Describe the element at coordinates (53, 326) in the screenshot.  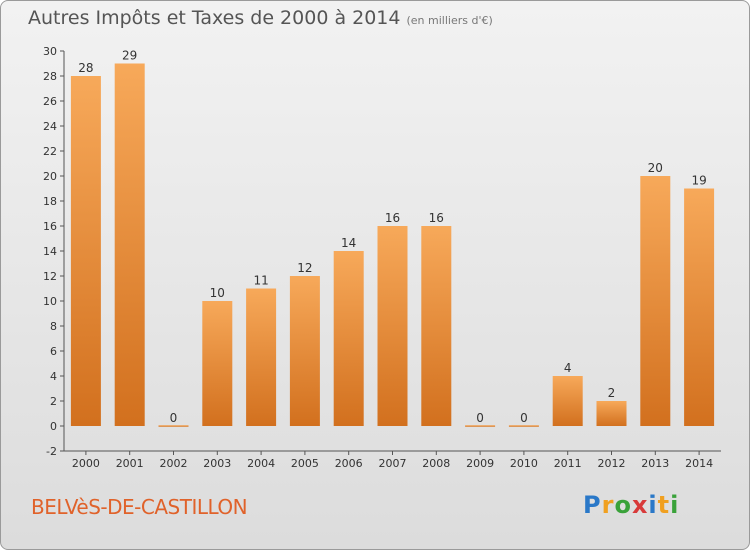
I see `y-tick-label: 8` at that location.